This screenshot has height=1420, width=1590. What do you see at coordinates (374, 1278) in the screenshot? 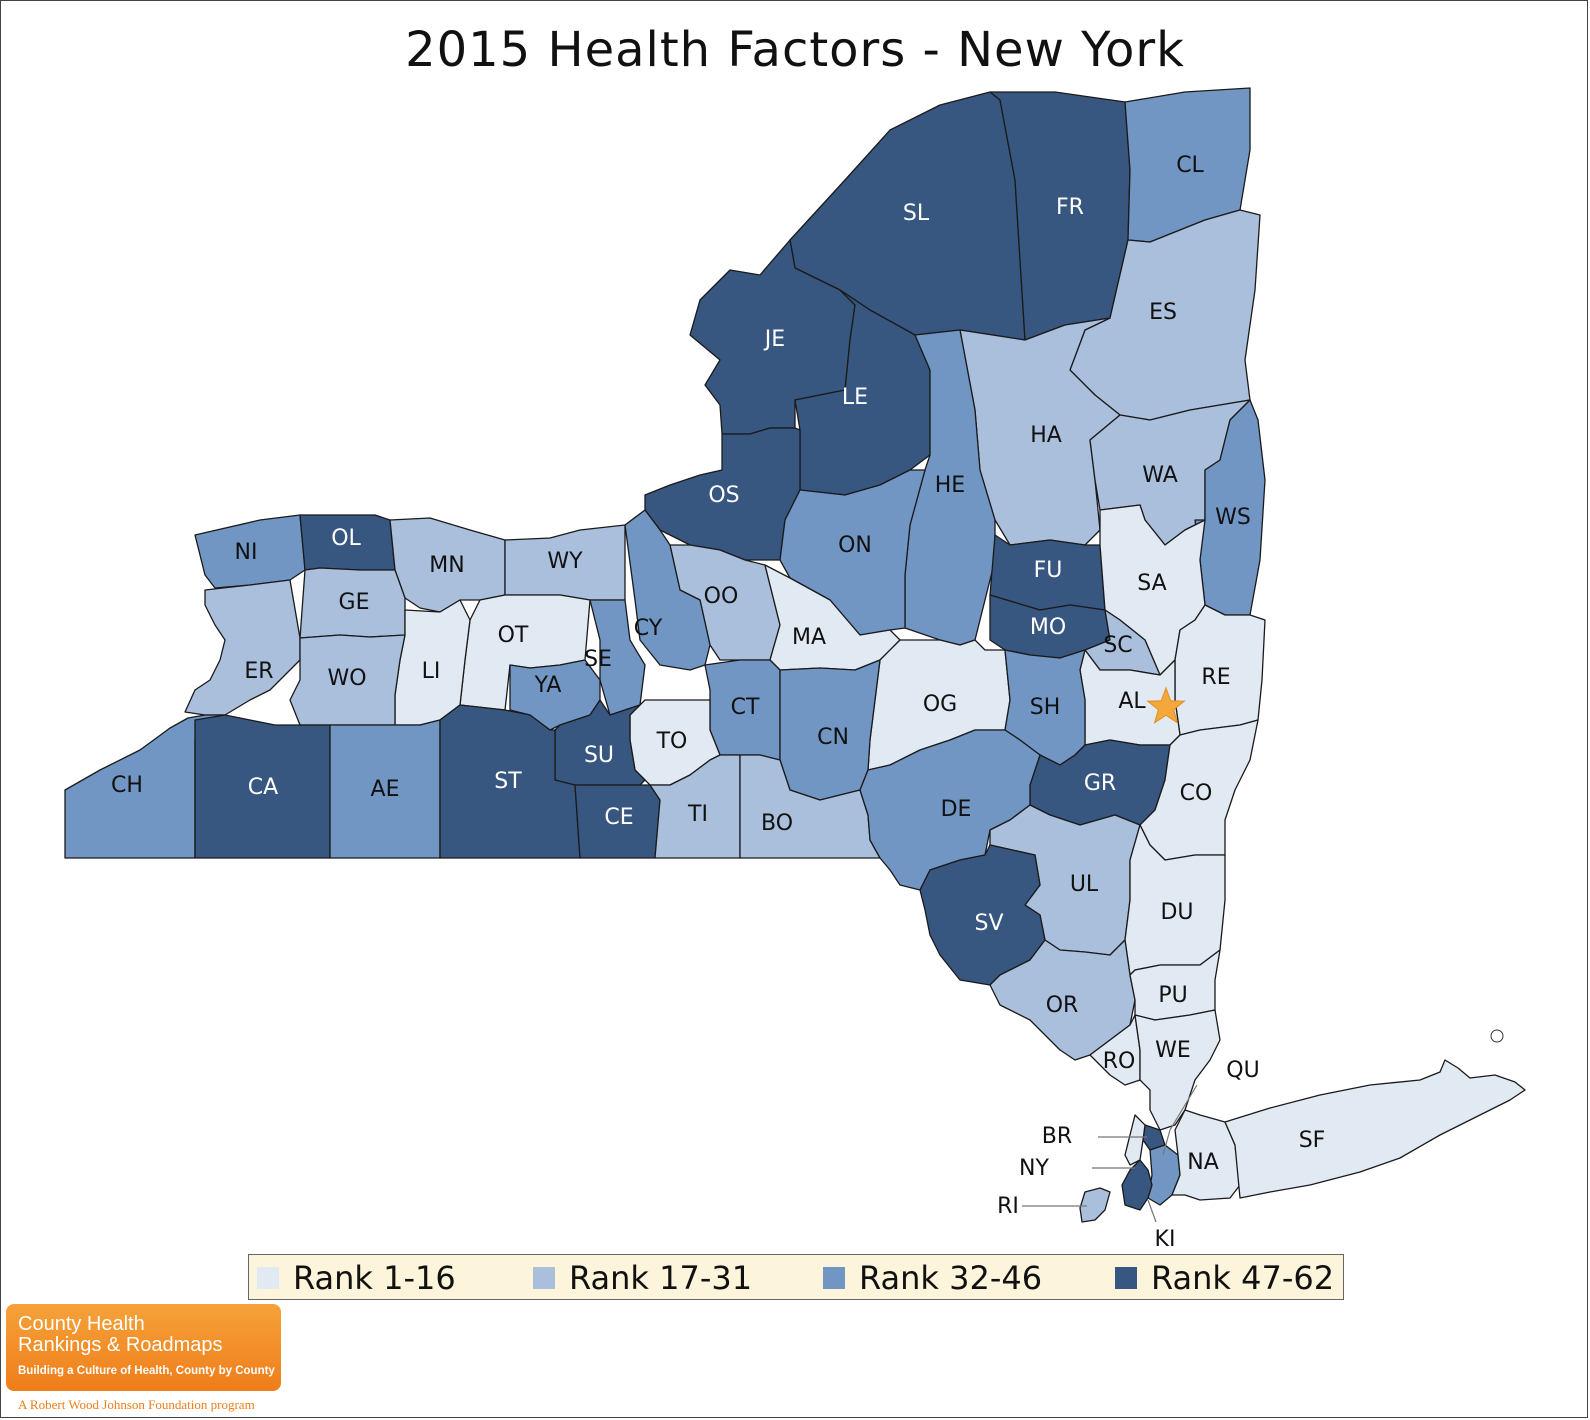
I see `legend-label: Rank 1-16` at bounding box center [374, 1278].